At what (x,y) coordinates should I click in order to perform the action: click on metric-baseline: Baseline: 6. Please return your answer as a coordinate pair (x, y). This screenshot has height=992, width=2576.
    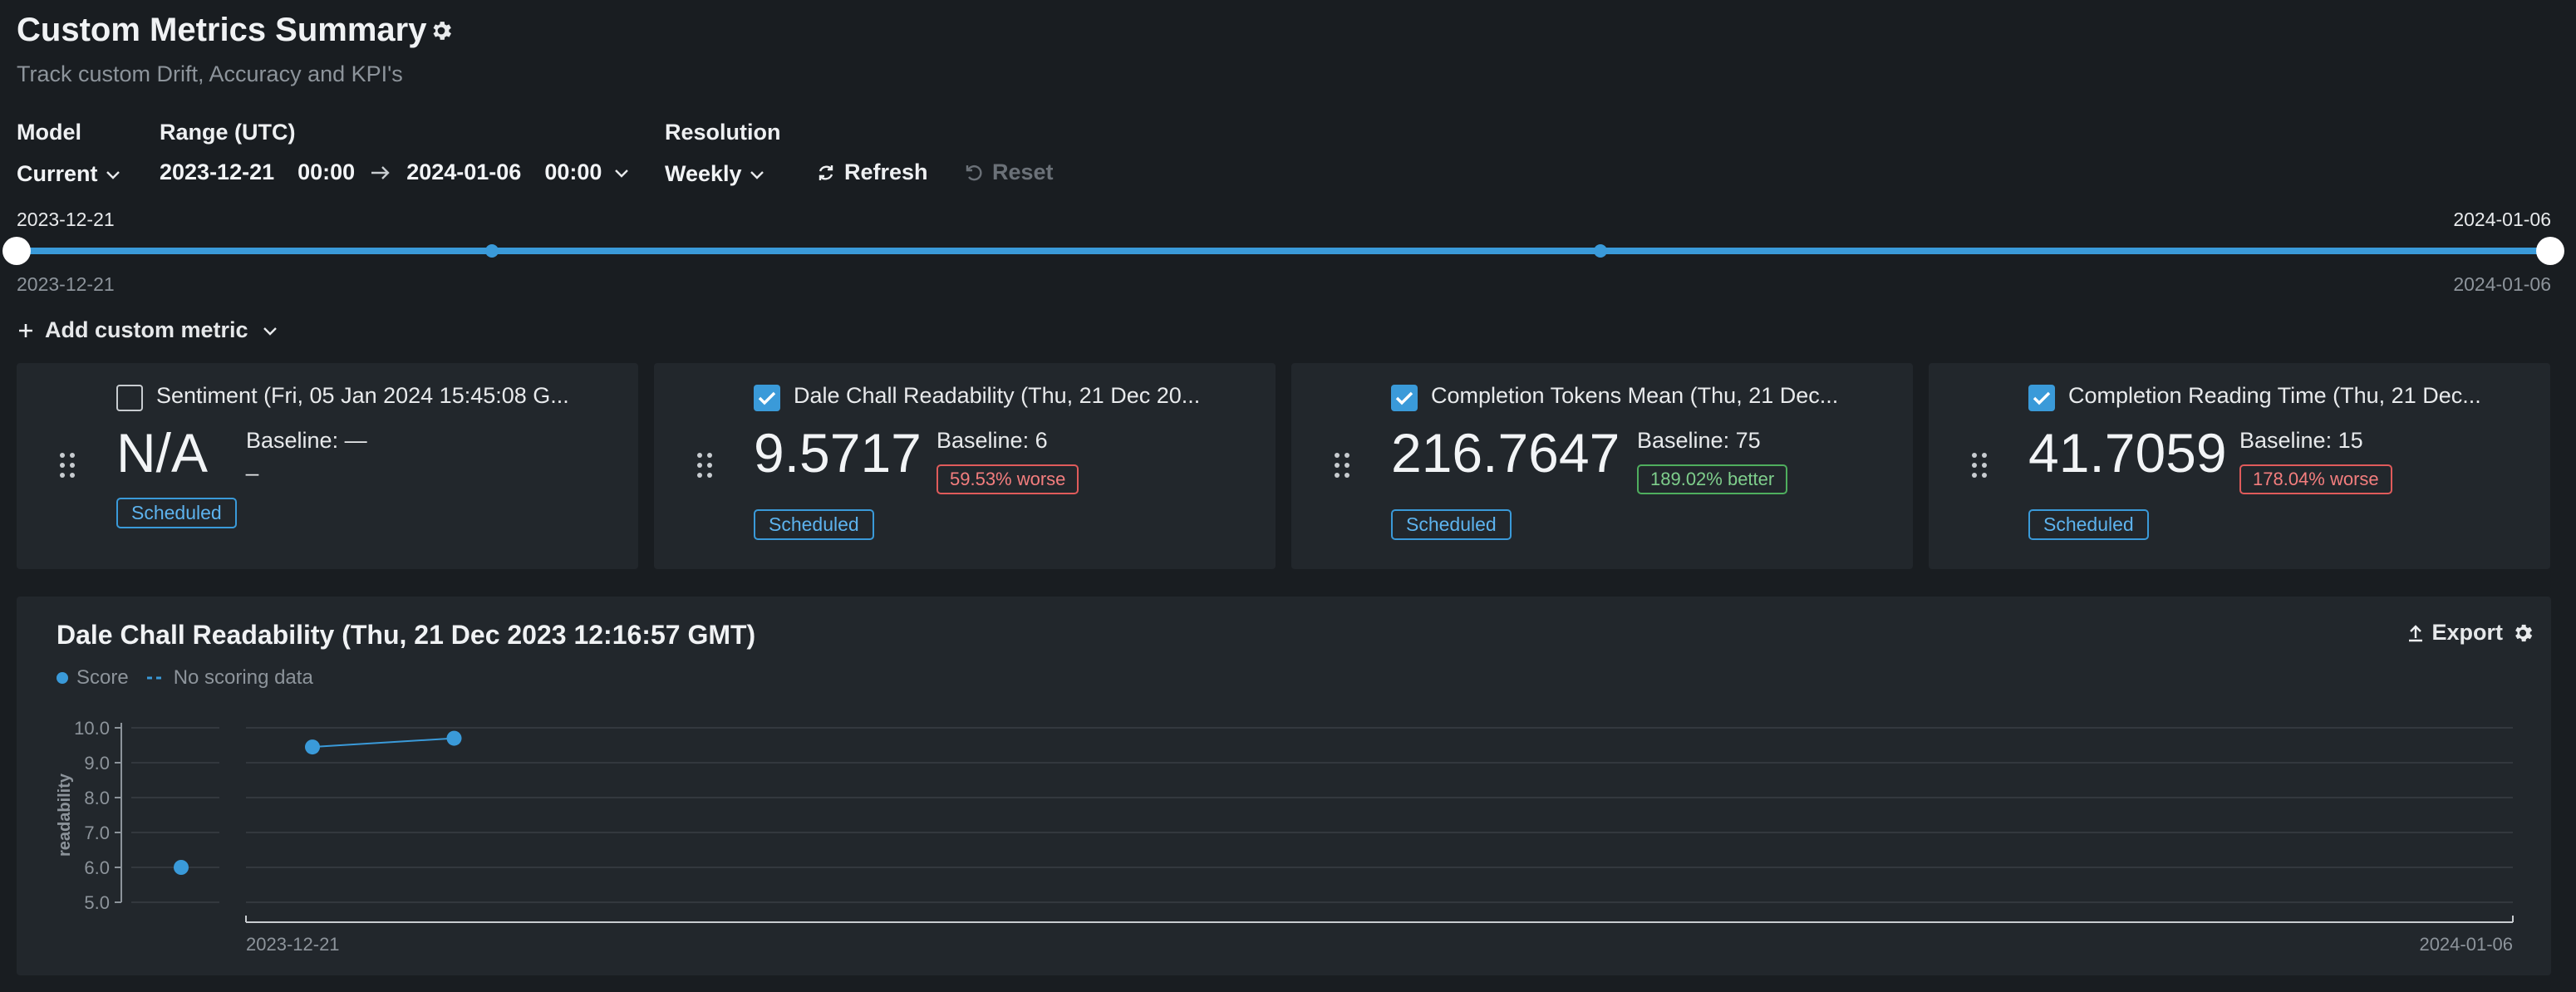
    Looking at the image, I should click on (992, 440).